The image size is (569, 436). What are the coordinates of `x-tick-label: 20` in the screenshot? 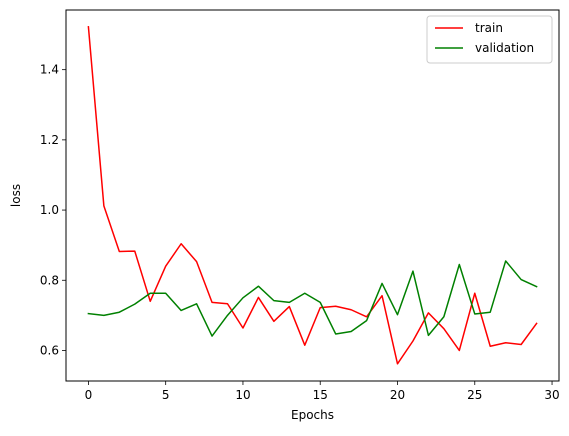 It's located at (397, 395).